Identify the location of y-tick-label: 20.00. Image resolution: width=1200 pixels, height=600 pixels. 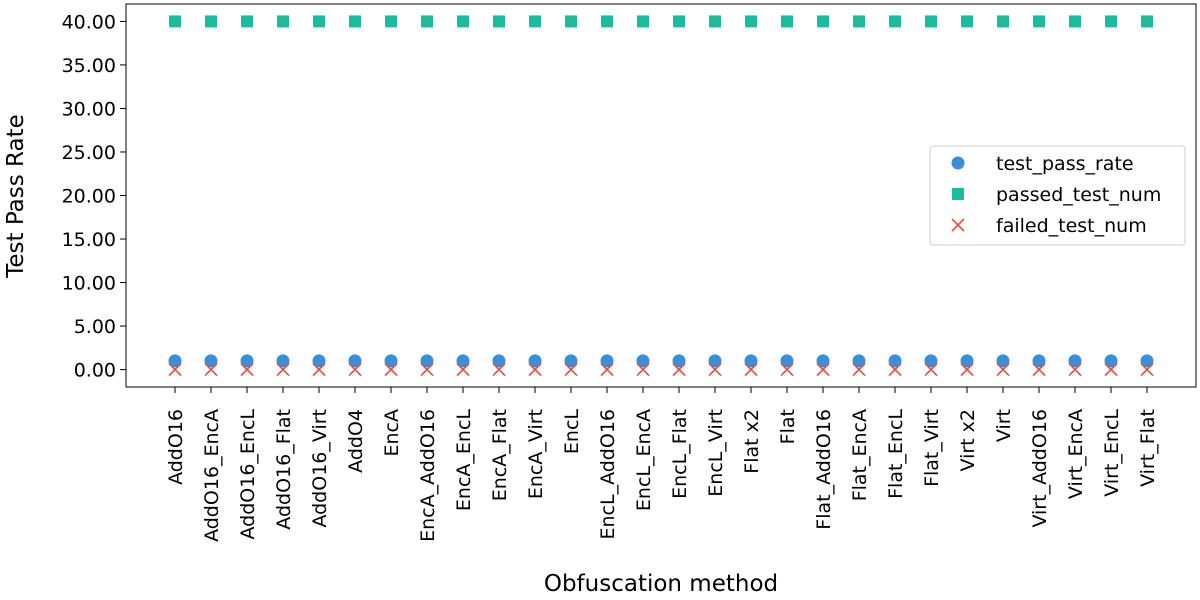
(89, 197).